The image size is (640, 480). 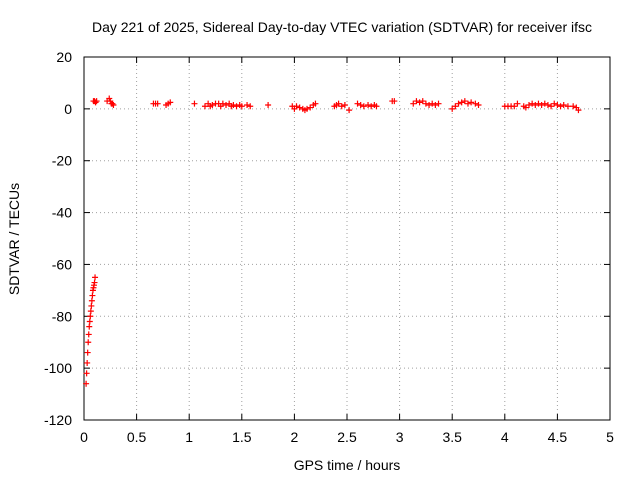 I want to click on y-tick-label: -40, so click(x=62, y=213).